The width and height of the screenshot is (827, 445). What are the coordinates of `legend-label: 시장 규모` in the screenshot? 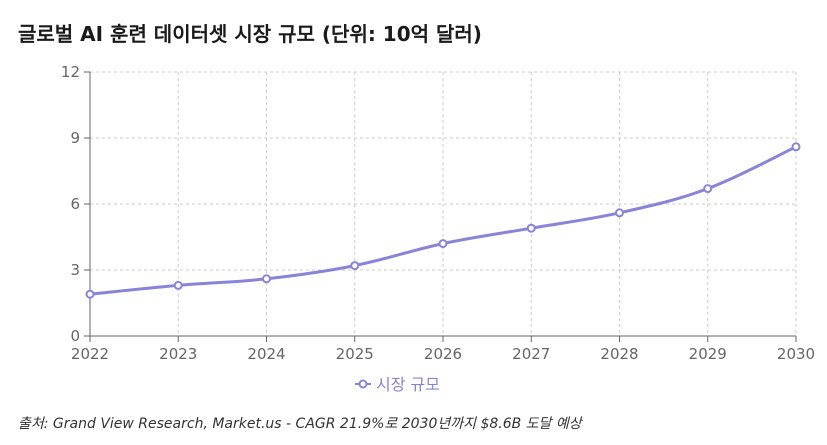 It's located at (408, 384).